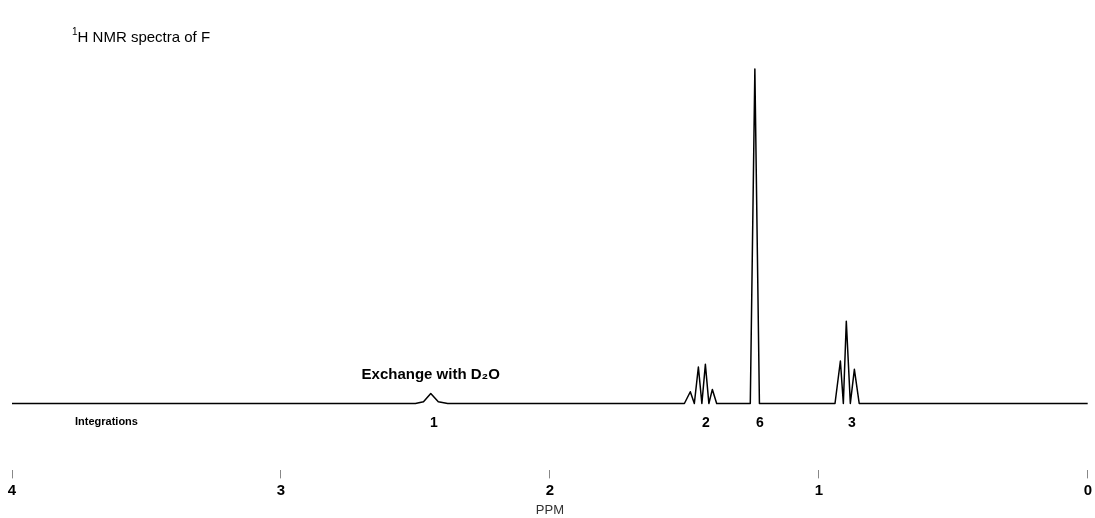  I want to click on text: 6, so click(760, 422).